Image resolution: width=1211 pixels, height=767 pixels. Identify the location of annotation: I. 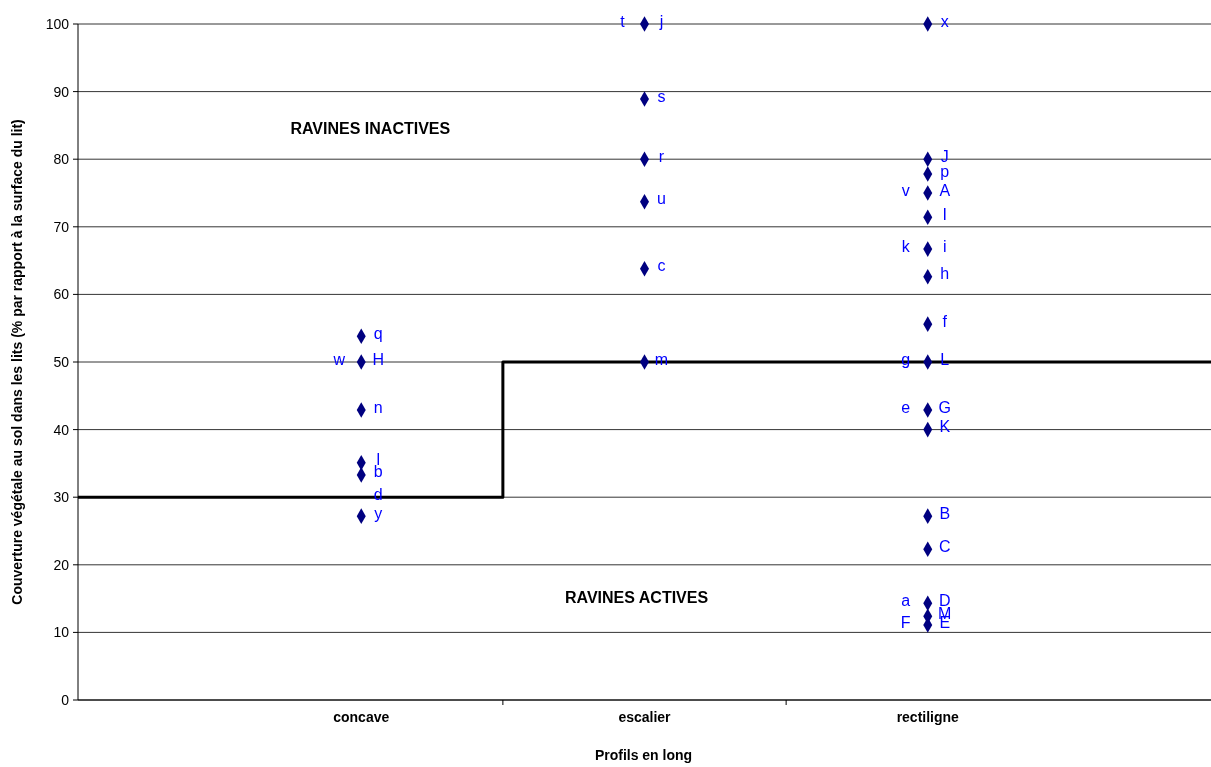
(944, 214).